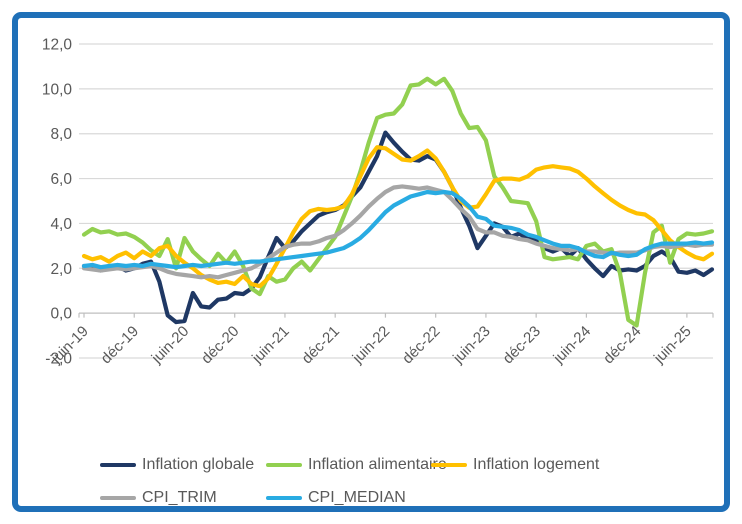 Image resolution: width=742 pixels, height=524 pixels. I want to click on legend-item-inflation-logement: Inflation logement, so click(515, 465).